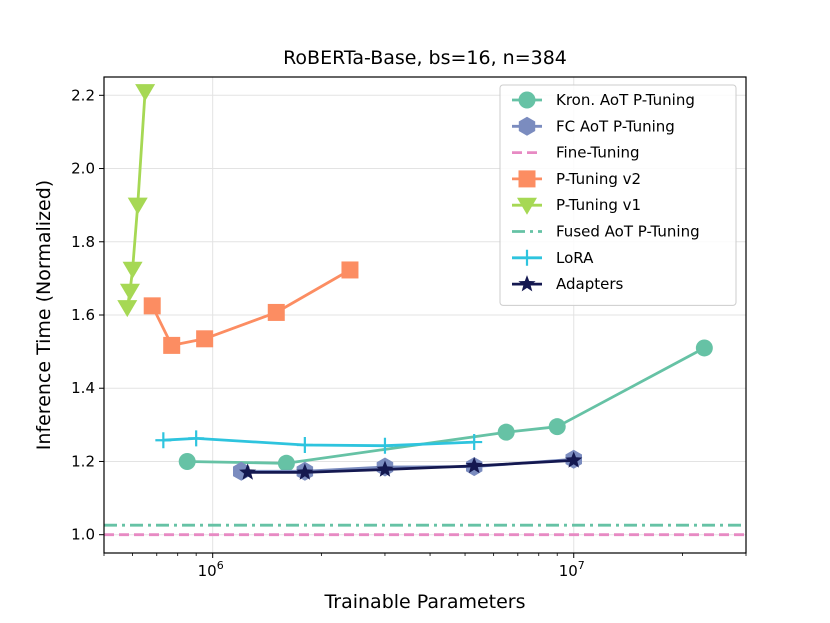 The image size is (830, 623). What do you see at coordinates (83, 95) in the screenshot?
I see `y-tick-label: 2.2` at bounding box center [83, 95].